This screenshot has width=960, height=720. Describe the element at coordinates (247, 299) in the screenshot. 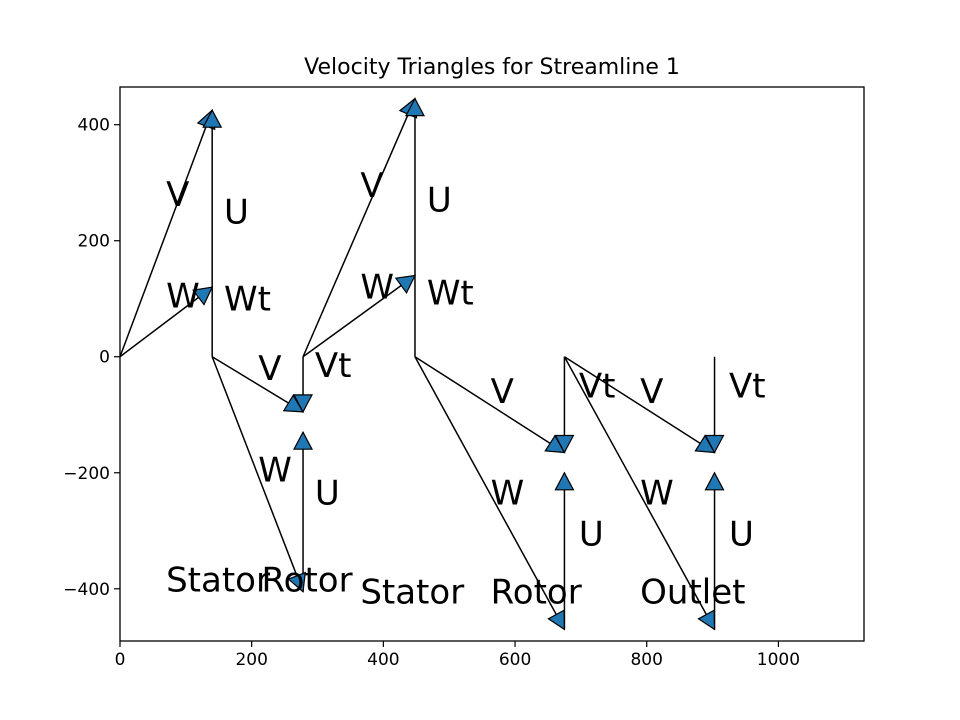

I see `vector-label-3: Wt` at that location.